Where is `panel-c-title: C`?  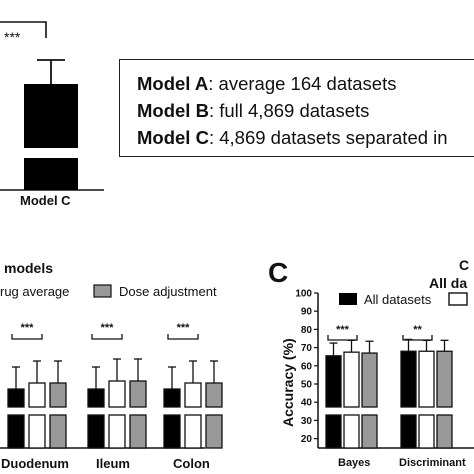
panel-c-title: C is located at coordinates (464, 265).